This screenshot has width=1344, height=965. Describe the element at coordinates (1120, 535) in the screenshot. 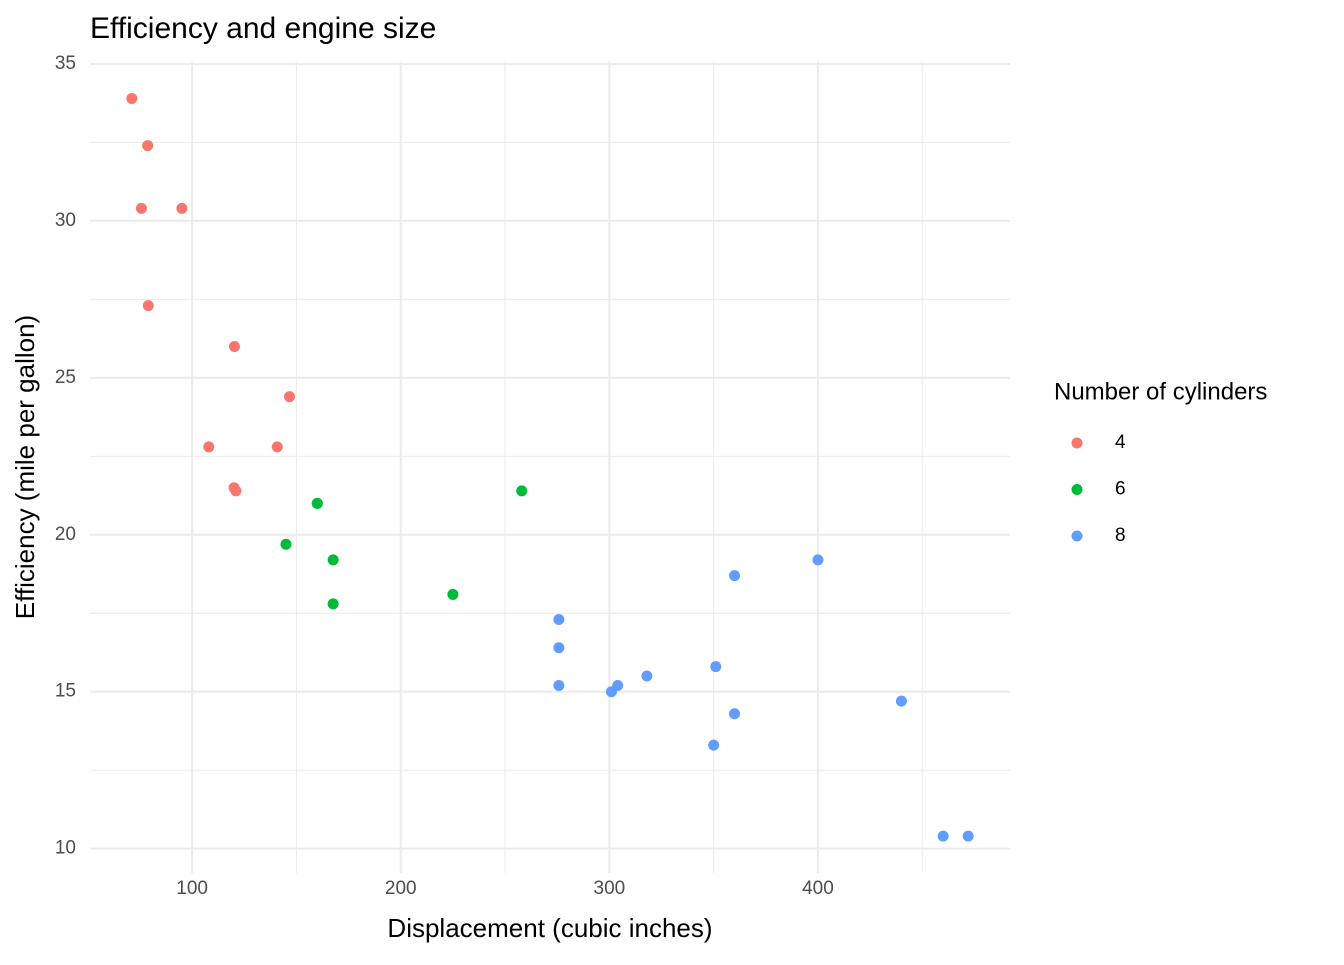

I see `legend-label: 8` at that location.